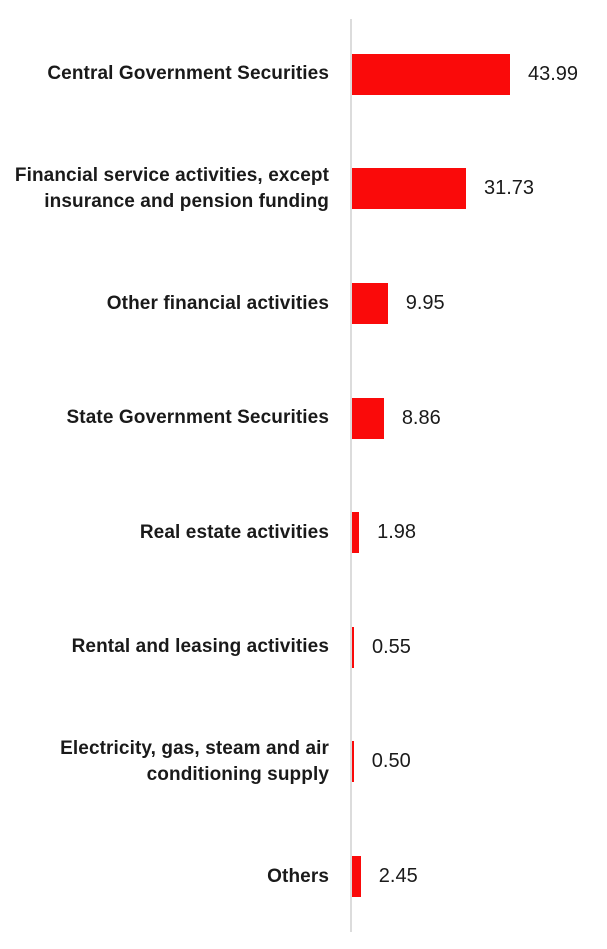 The image size is (607, 949). What do you see at coordinates (509, 188) in the screenshot?
I see `value-label: 31.73` at bounding box center [509, 188].